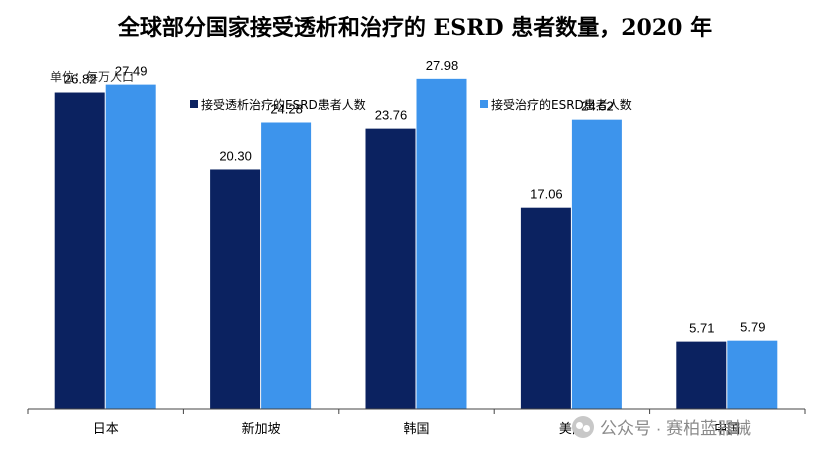 The image size is (830, 458). I want to click on chart-title: 全球部分国家接受透析和治疗的 ESRD 患者数量，2020 年, so click(415, 28).